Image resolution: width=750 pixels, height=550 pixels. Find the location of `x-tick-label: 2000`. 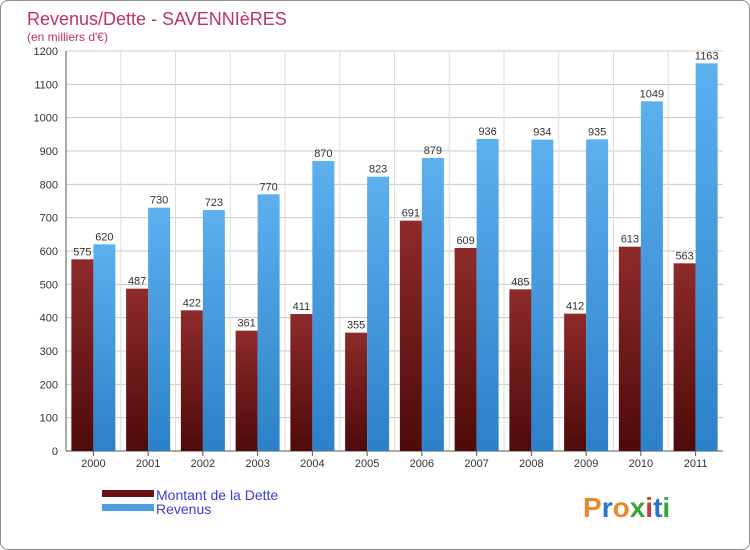

x-tick-label: 2000 is located at coordinates (93, 464).